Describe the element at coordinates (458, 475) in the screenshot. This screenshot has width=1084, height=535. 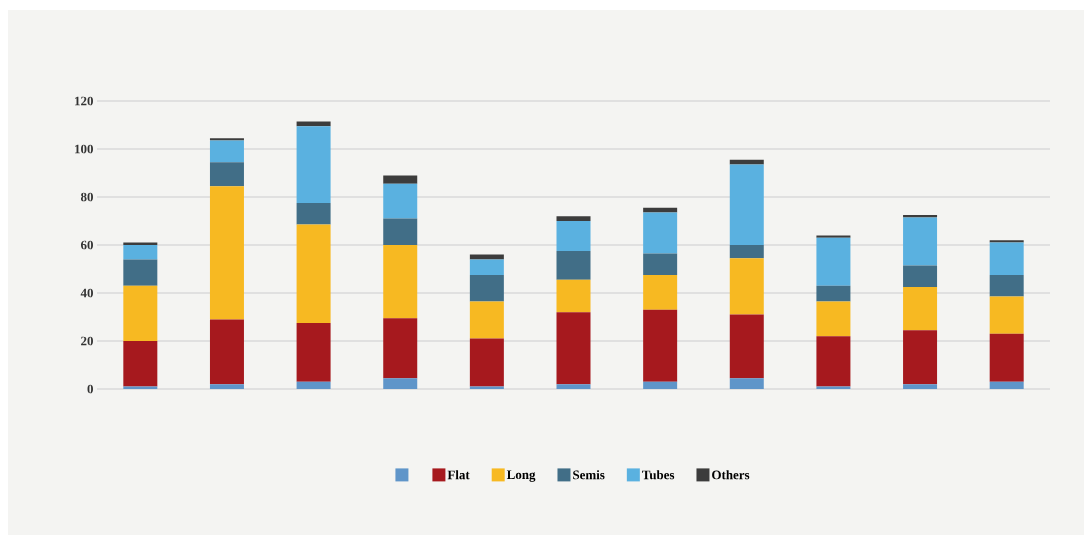
I see `legend-label: Flat` at that location.